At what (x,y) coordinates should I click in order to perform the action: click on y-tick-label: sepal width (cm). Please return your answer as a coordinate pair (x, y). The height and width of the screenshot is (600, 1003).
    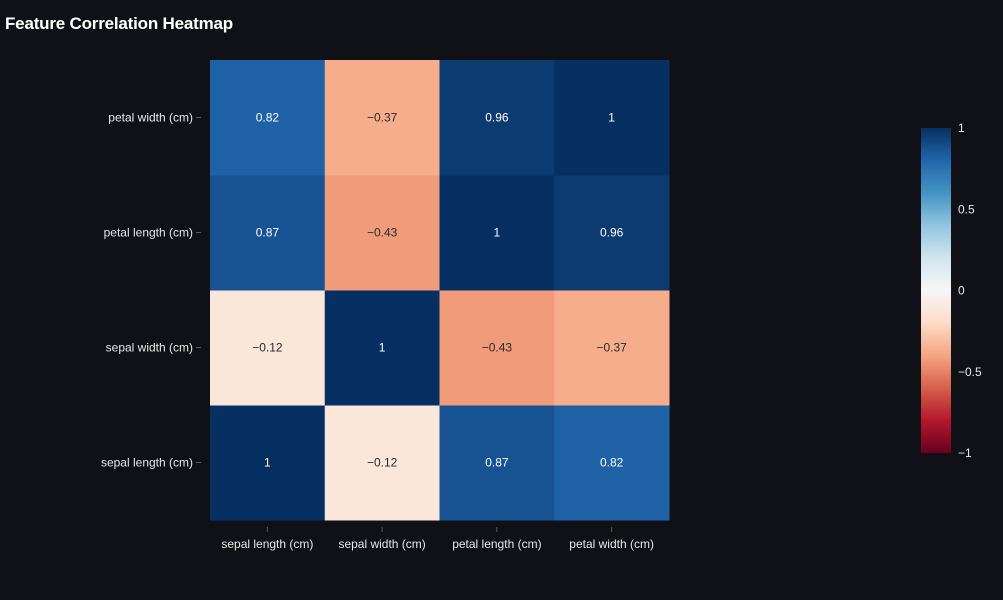
    Looking at the image, I should click on (149, 348).